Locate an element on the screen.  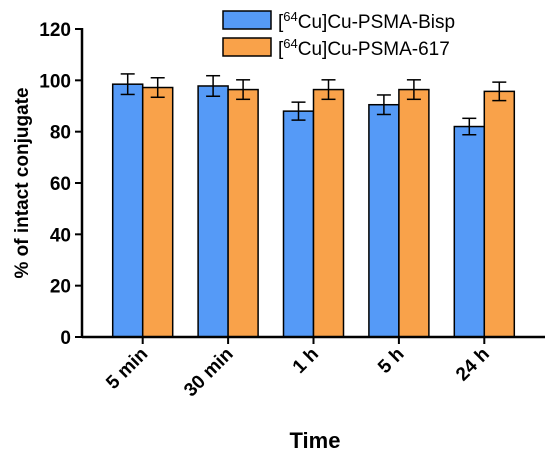
y-tick-label-2: 40 is located at coordinates (60, 235).